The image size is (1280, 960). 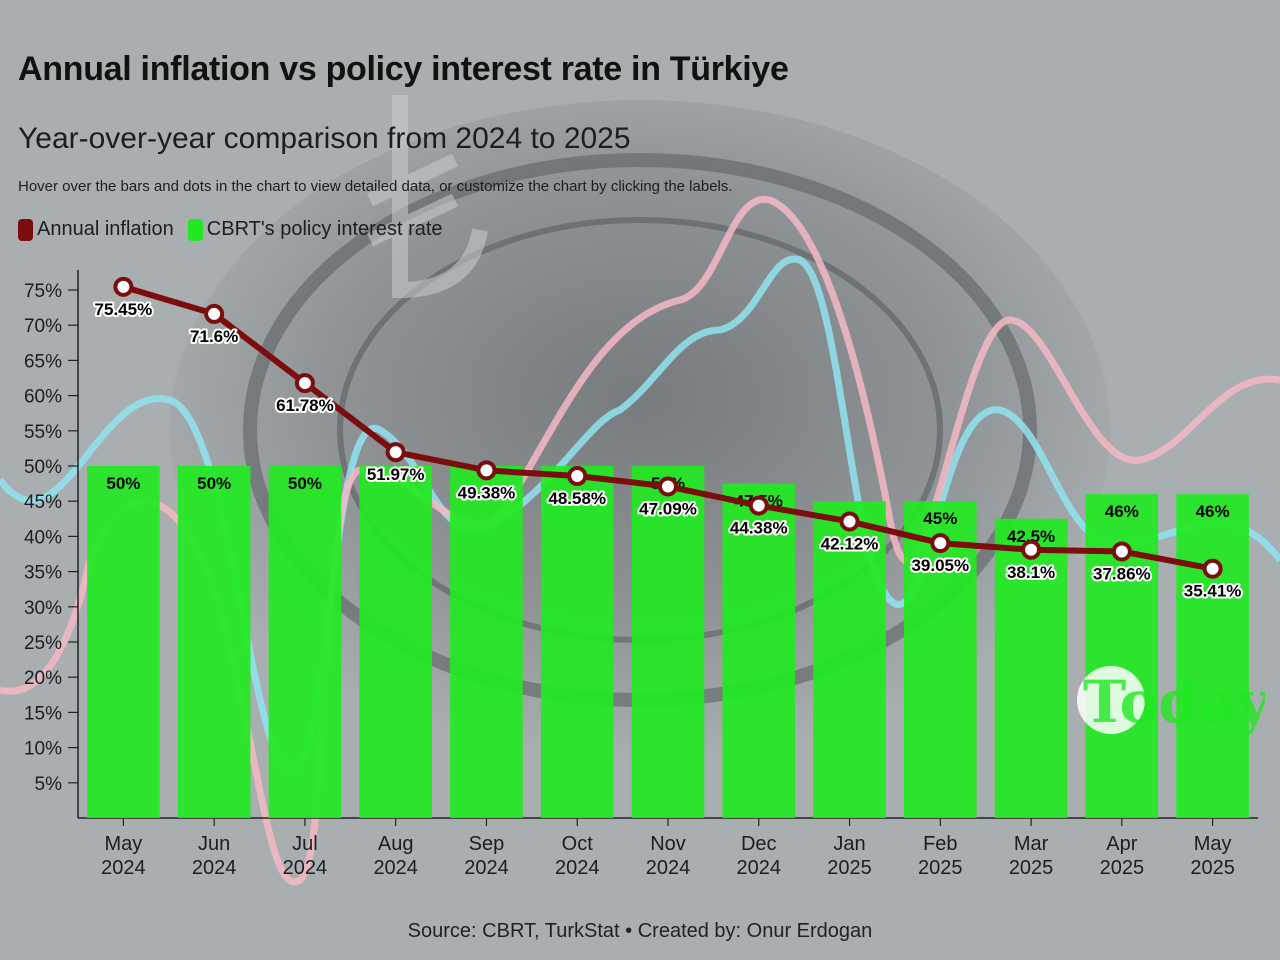 What do you see at coordinates (195, 229) in the screenshot?
I see `legend-swatch-policy-rate` at bounding box center [195, 229].